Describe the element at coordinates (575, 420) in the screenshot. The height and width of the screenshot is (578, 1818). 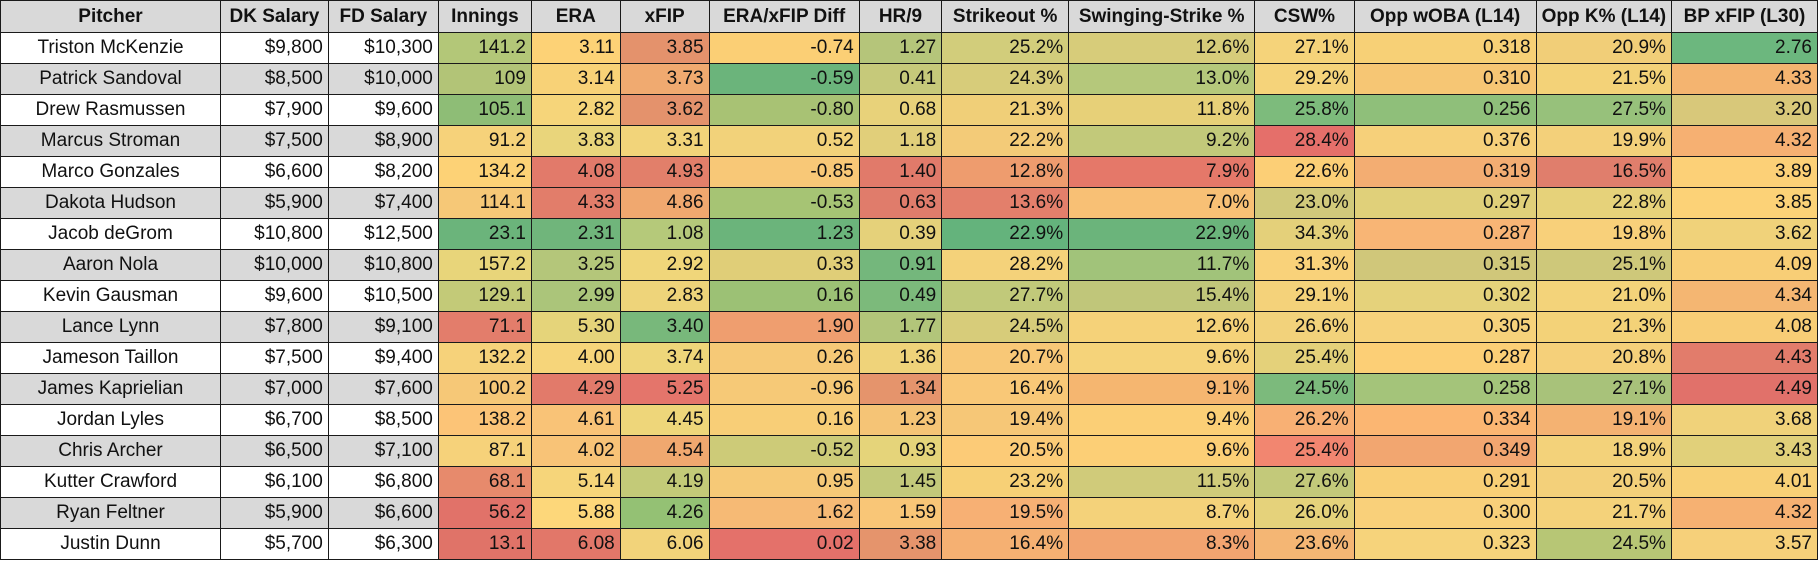
I see `stat-cell: 4.61` at that location.